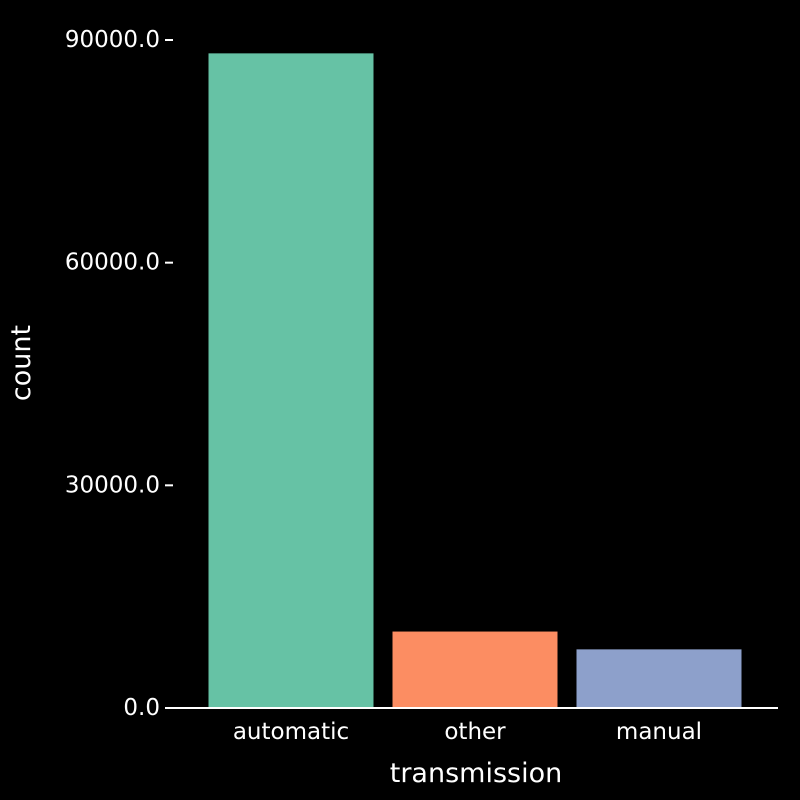 This screenshot has height=800, width=800. What do you see at coordinates (659, 678) in the screenshot?
I see `bar-manual` at bounding box center [659, 678].